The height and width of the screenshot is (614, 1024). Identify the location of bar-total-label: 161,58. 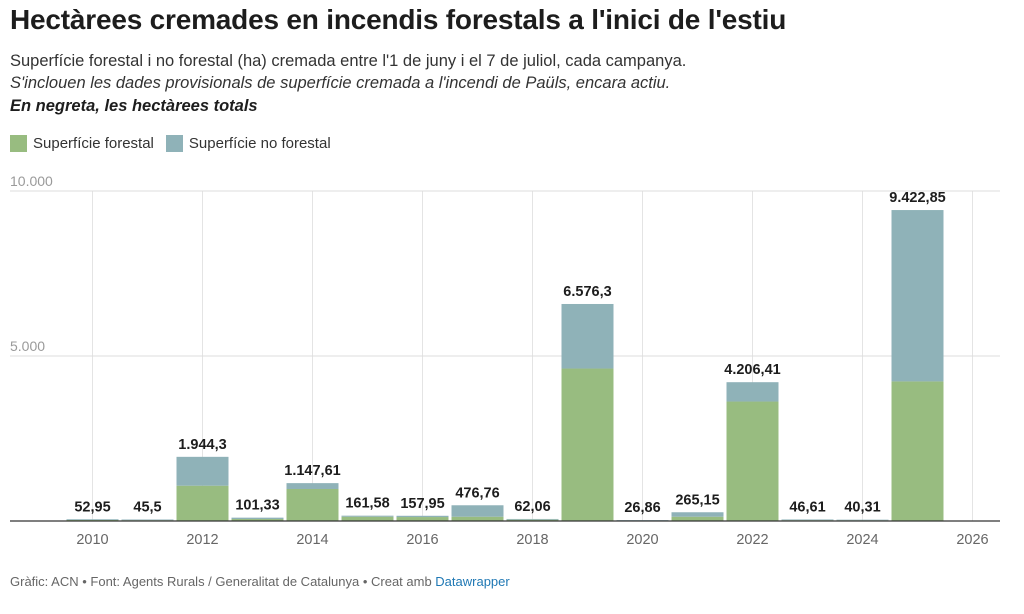
(367, 504).